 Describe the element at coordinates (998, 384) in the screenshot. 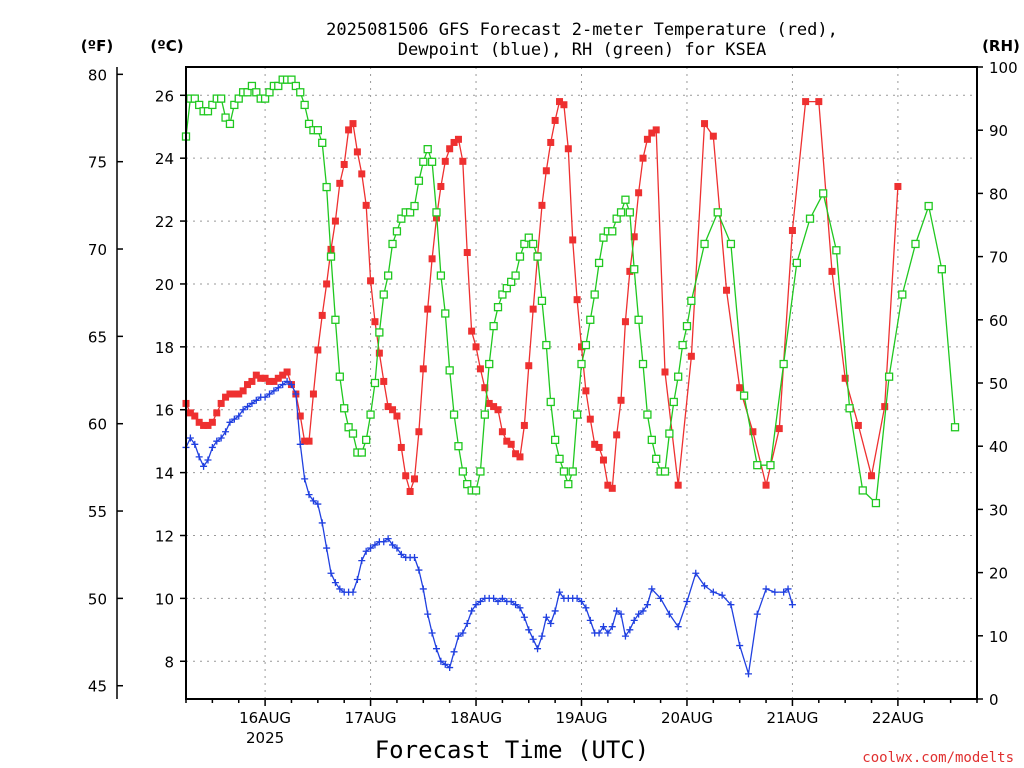

I see `rh-tick-label: 50` at that location.